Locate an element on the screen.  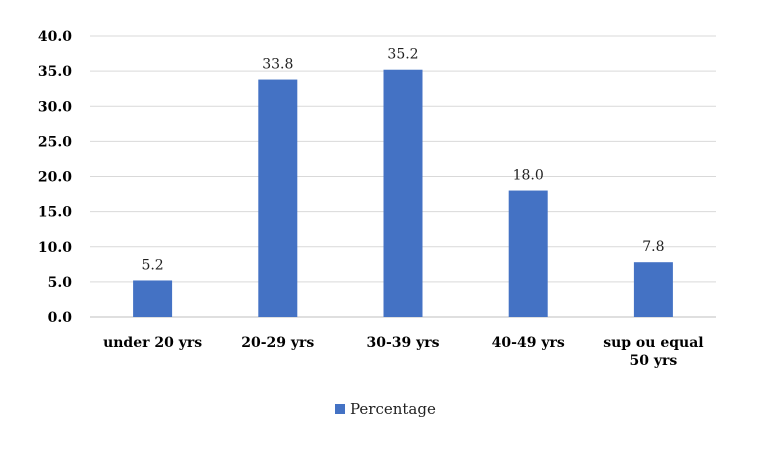
x-tick-label: 30-39 yrs is located at coordinates (402, 343).